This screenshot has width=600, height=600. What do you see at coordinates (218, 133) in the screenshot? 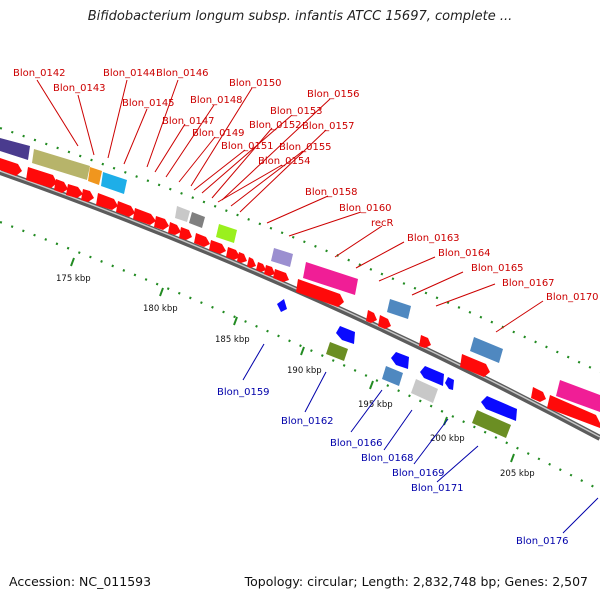
I see `gene-label: Blon_0149` at bounding box center [218, 133].